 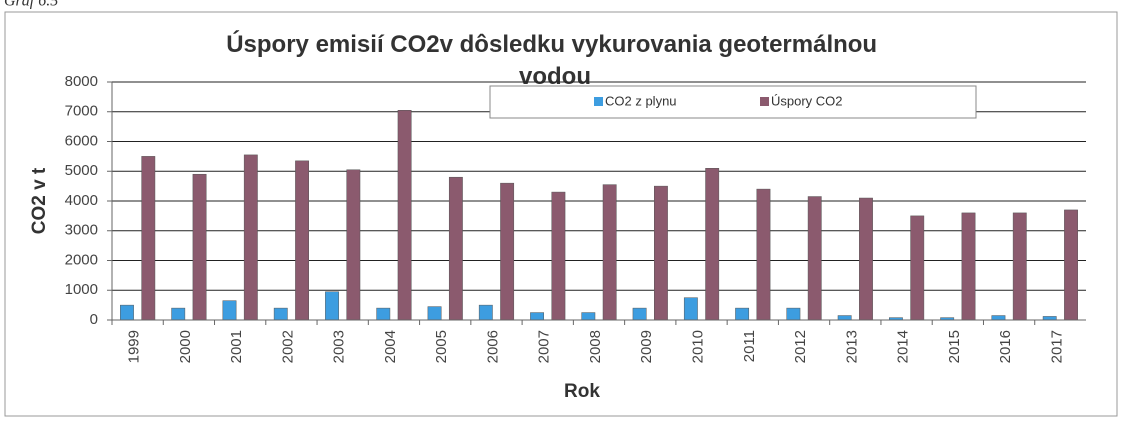 I want to click on x-tick-label: 2003, so click(x=339, y=346).